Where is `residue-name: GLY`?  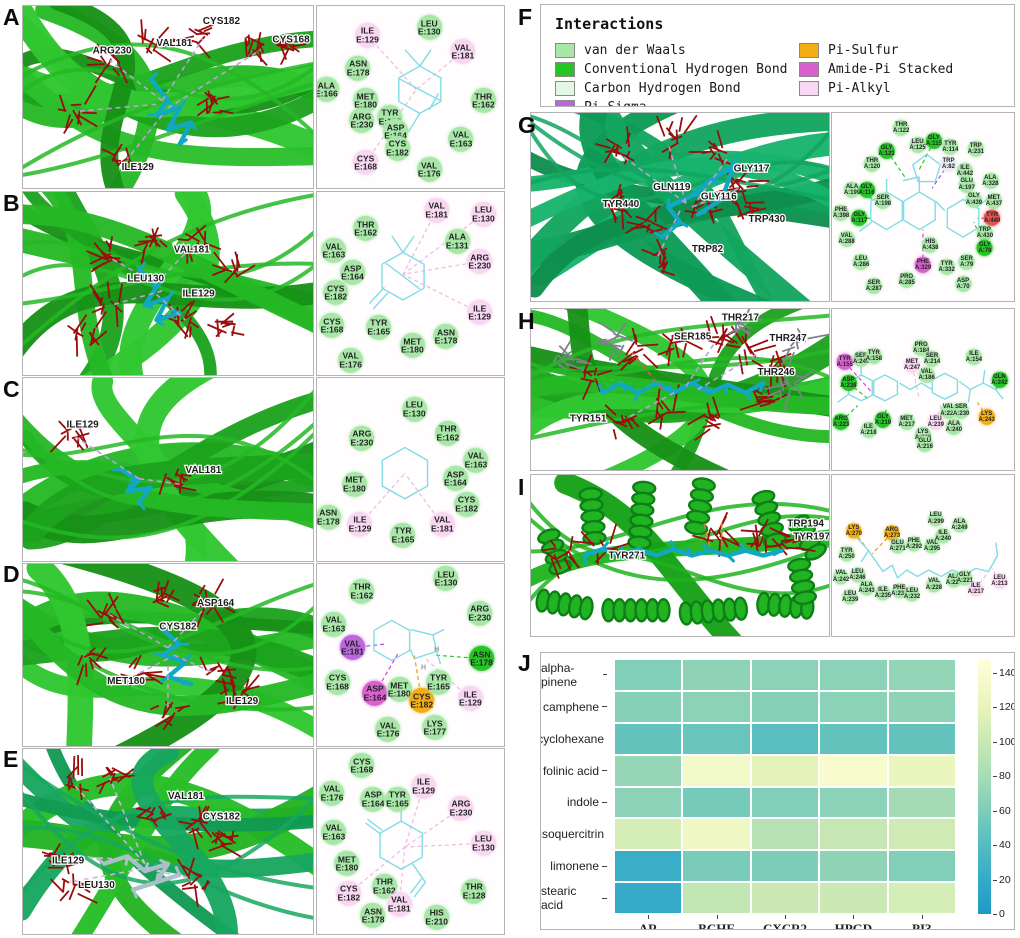
residue-name: GLY is located at coordinates (934, 138).